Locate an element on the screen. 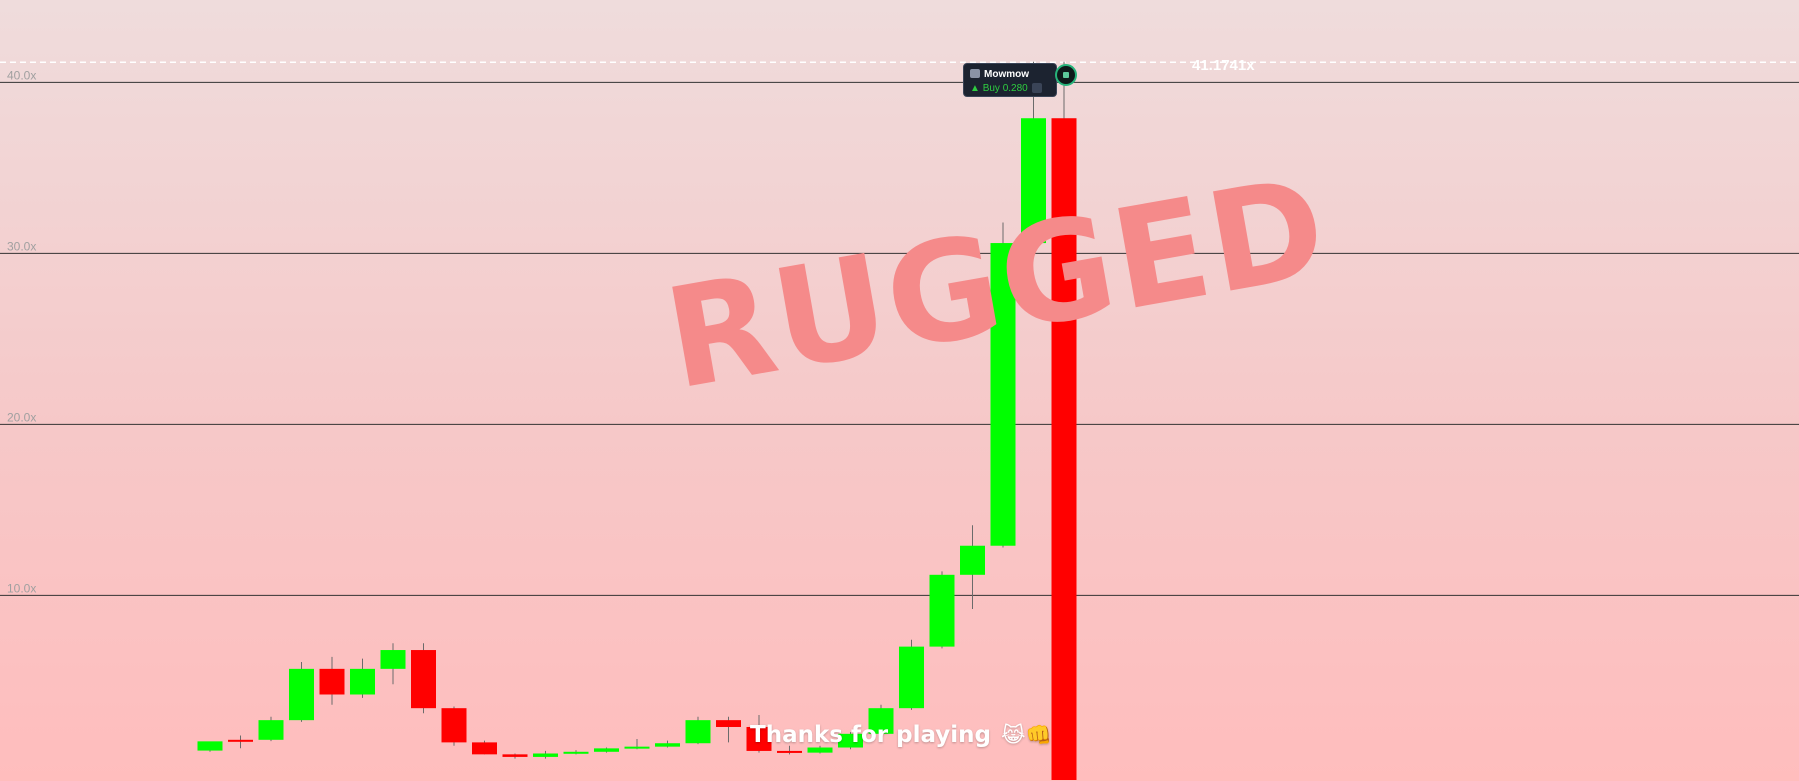 This screenshot has height=781, width=1799. player-avatar-icon is located at coordinates (1066, 75).